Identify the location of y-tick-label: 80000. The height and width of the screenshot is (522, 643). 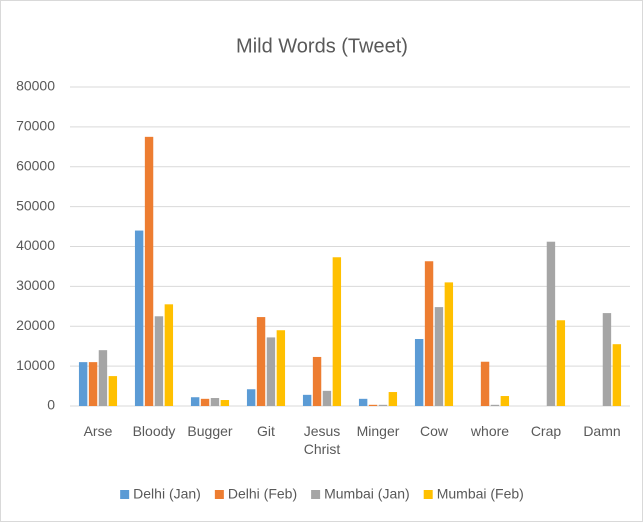
(35, 86).